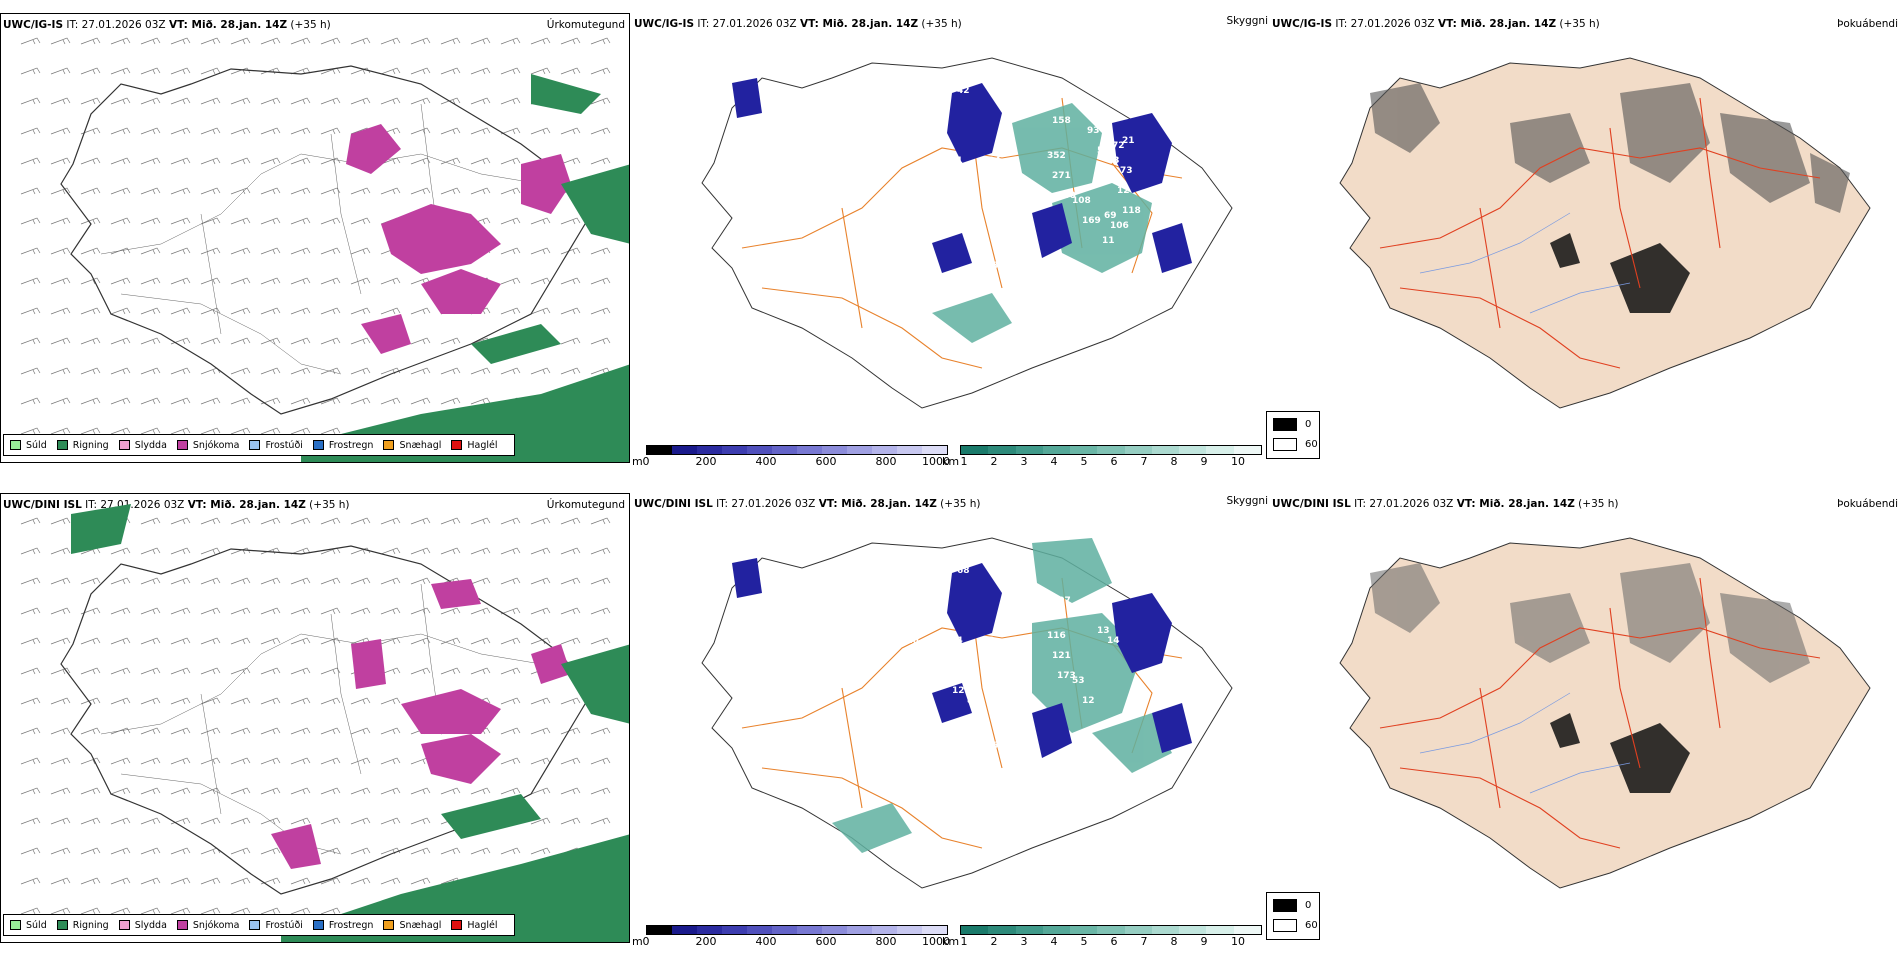  Describe the element at coordinates (1103, 631) in the screenshot. I see `ceiling-label: 13` at that location.